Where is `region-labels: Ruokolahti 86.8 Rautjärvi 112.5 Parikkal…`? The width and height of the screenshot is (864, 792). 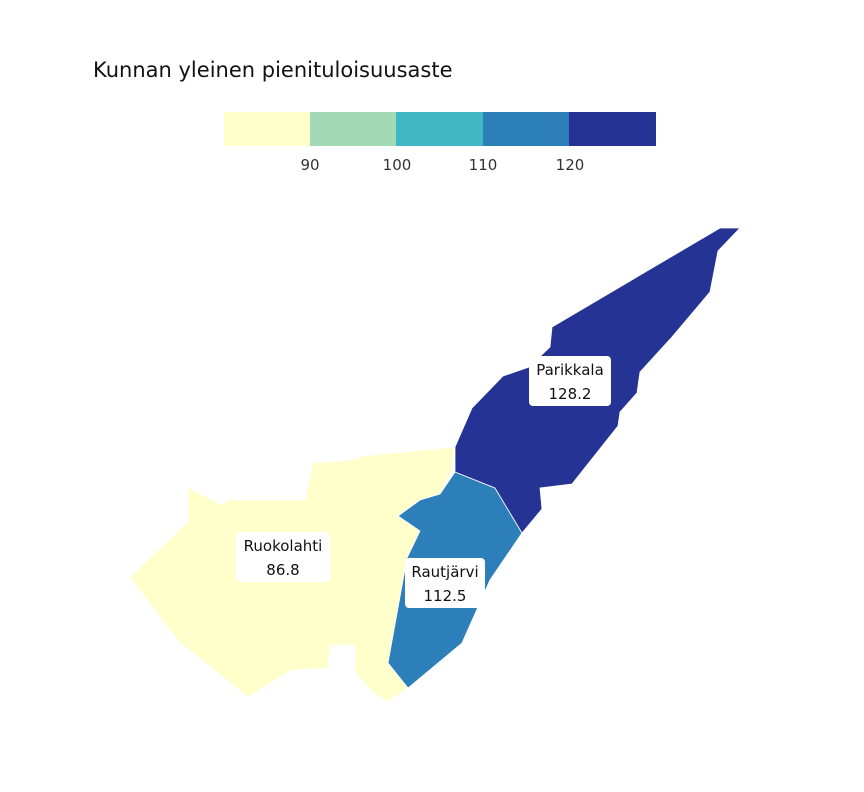 region-labels: Ruokolahti 86.8 Rautjärvi 112.5 Parikkal… is located at coordinates (423, 482).